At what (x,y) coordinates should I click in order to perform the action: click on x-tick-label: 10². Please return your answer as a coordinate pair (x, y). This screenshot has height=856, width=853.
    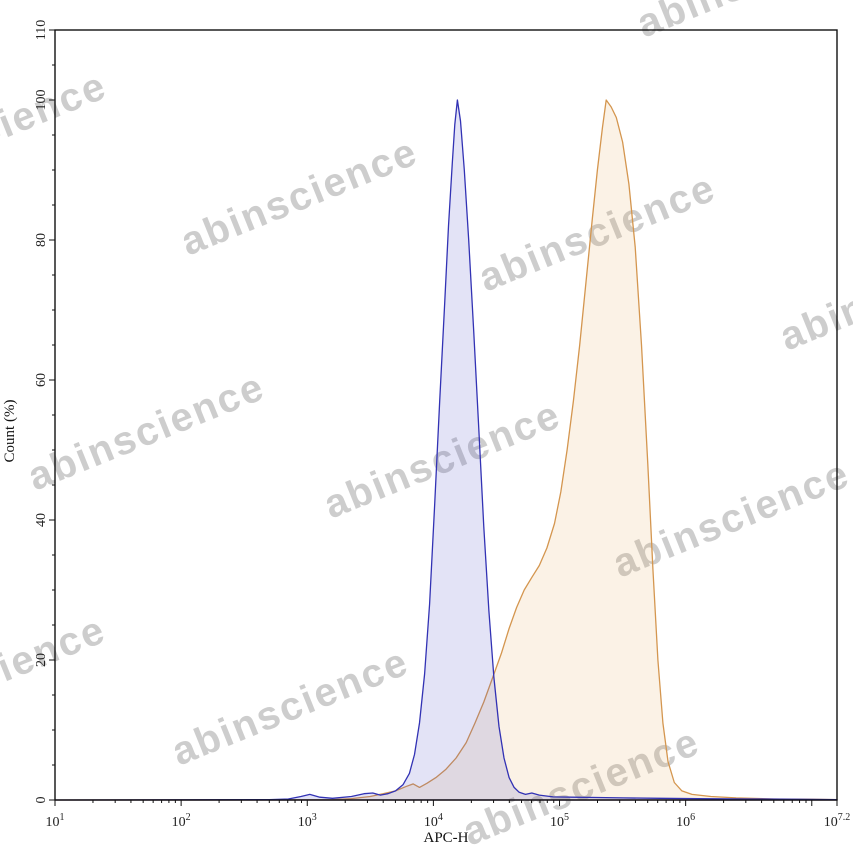
    Looking at the image, I should click on (181, 821).